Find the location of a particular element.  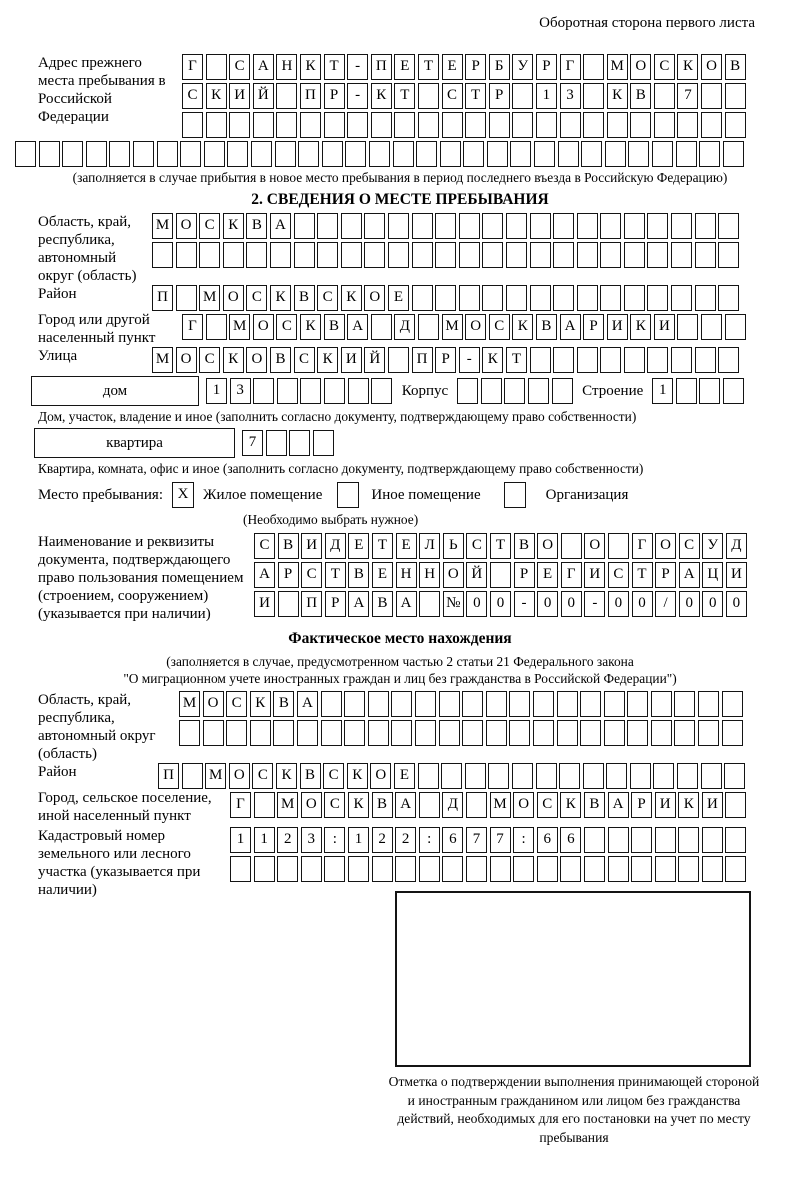

char-box: 6 is located at coordinates (547, 840).